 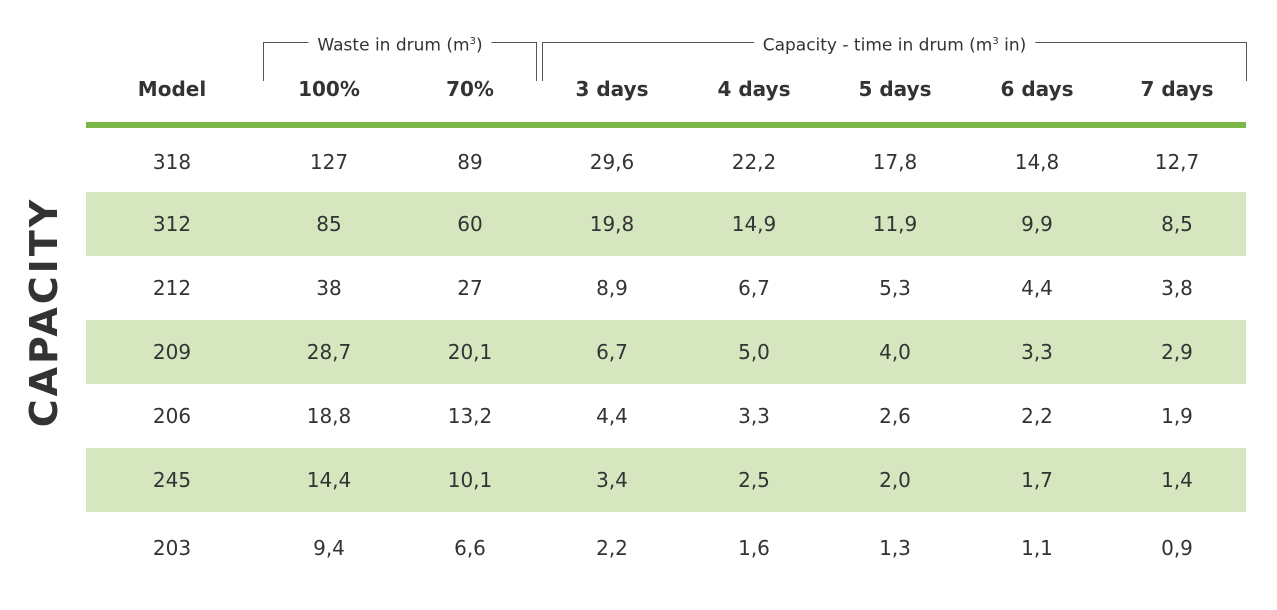 I want to click on cell-70pct: 60, so click(x=470, y=224).